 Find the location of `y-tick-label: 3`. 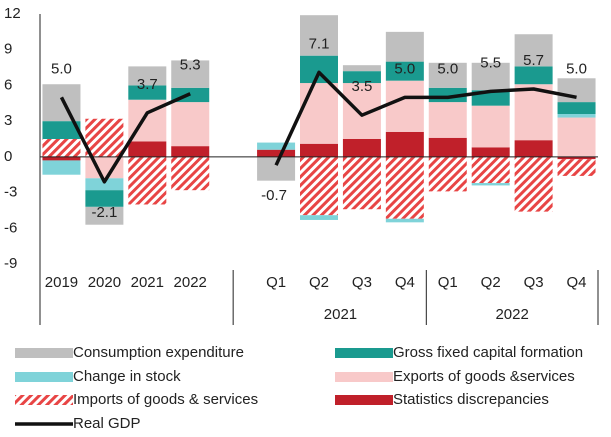

y-tick-label: 3 is located at coordinates (8, 120).